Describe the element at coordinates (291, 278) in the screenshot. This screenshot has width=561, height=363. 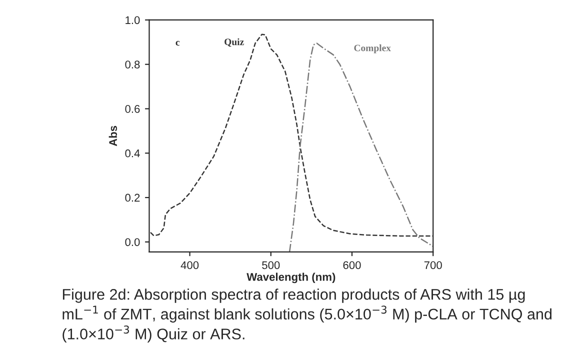
I see `x-axis-title: Wavelength (nm)` at that location.